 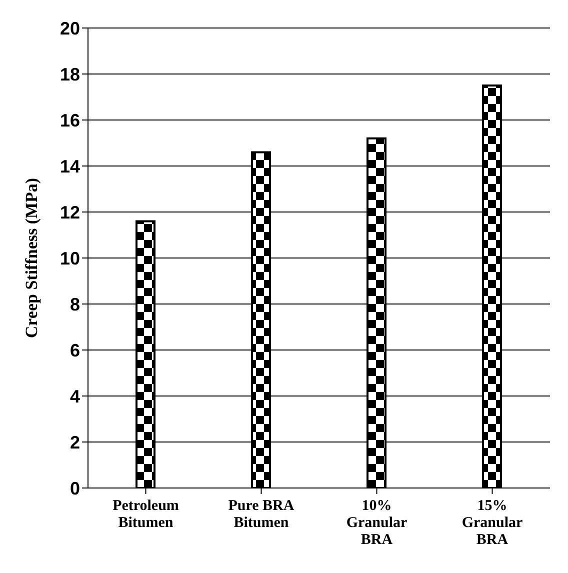 I want to click on y-tick-label: 8, so click(x=75, y=304).